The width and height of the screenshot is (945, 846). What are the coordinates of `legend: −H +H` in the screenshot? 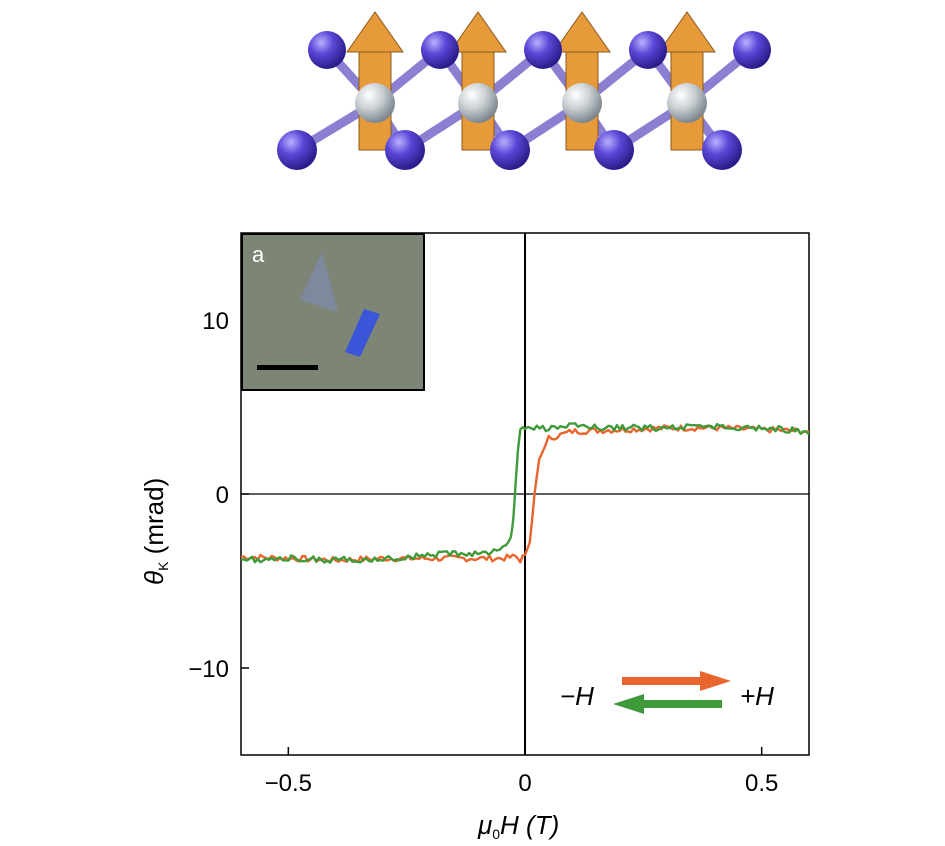 It's located at (667, 692).